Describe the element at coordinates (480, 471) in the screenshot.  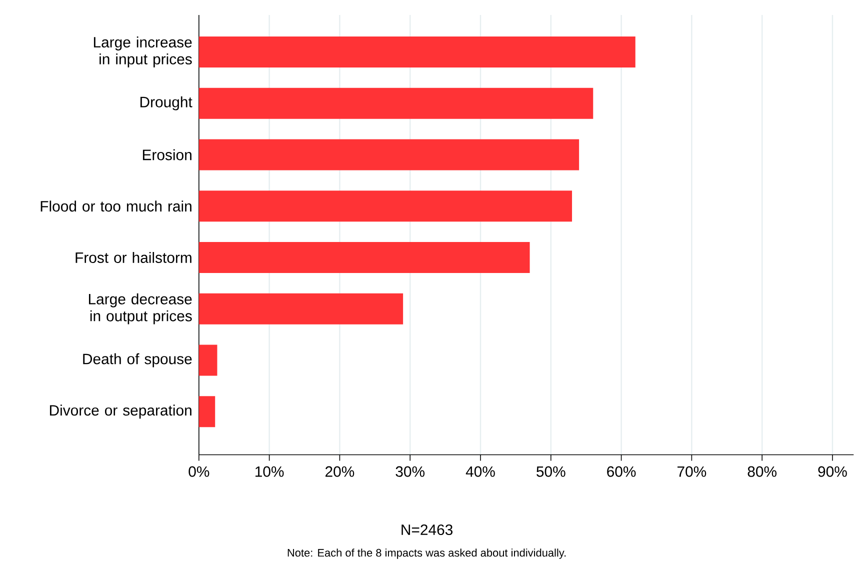
I see `x-tick-label: 40%` at that location.